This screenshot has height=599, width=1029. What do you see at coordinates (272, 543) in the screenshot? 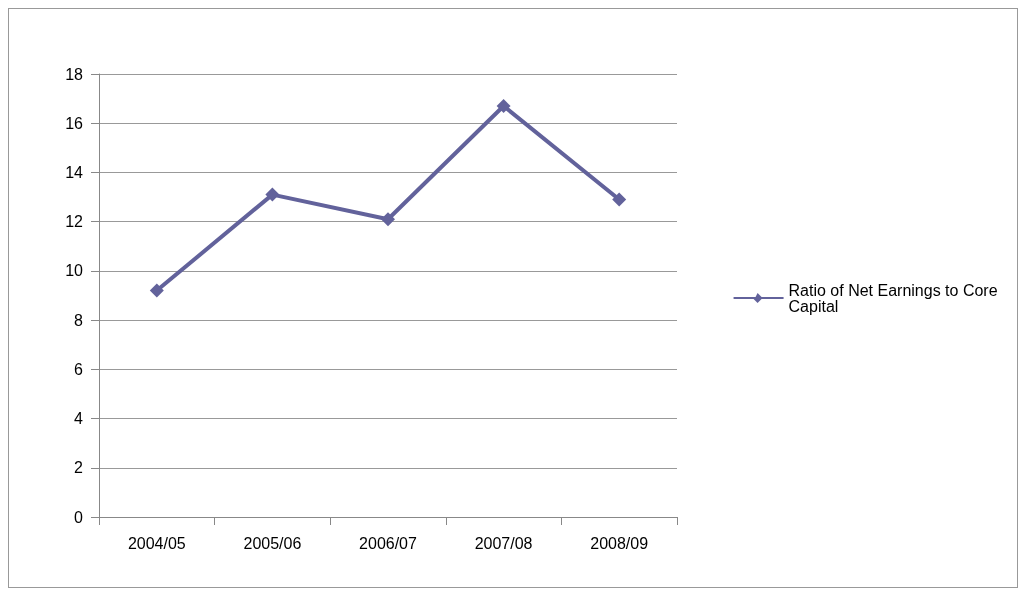
I see `x-tick-label: 2005/06` at bounding box center [272, 543].